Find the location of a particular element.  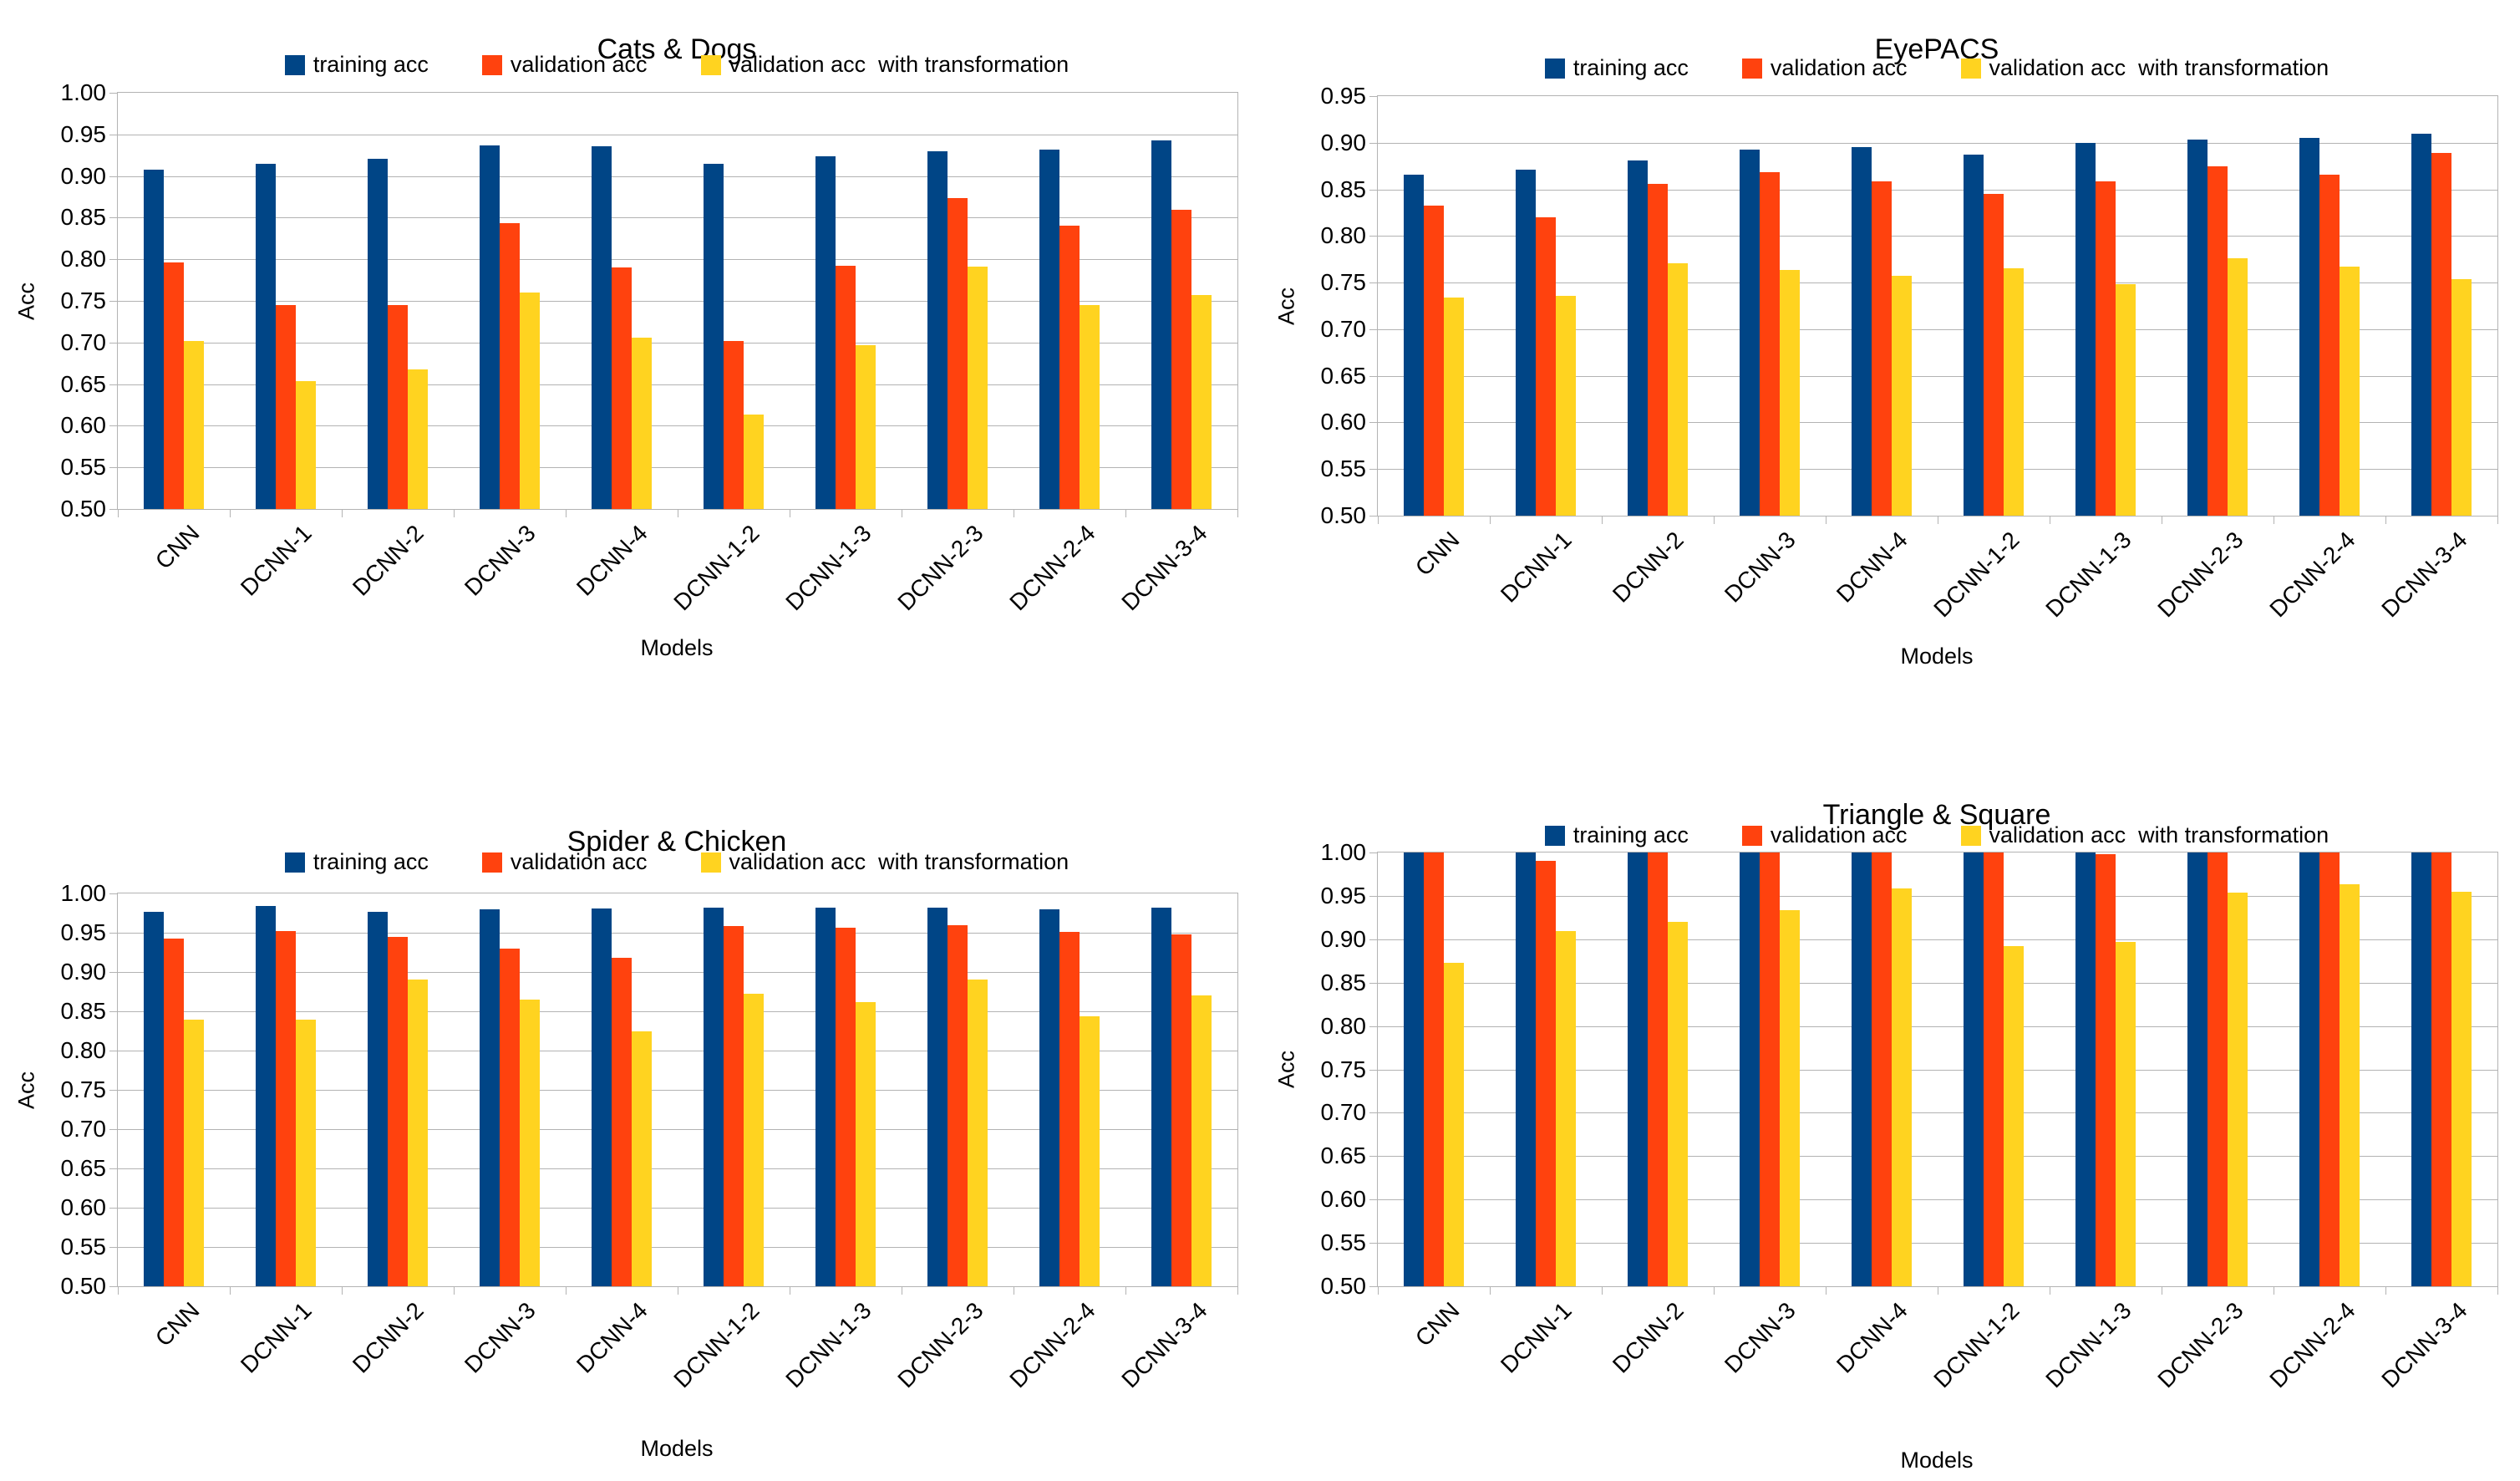

y-tick-label: 0.70 is located at coordinates (1343, 1112).